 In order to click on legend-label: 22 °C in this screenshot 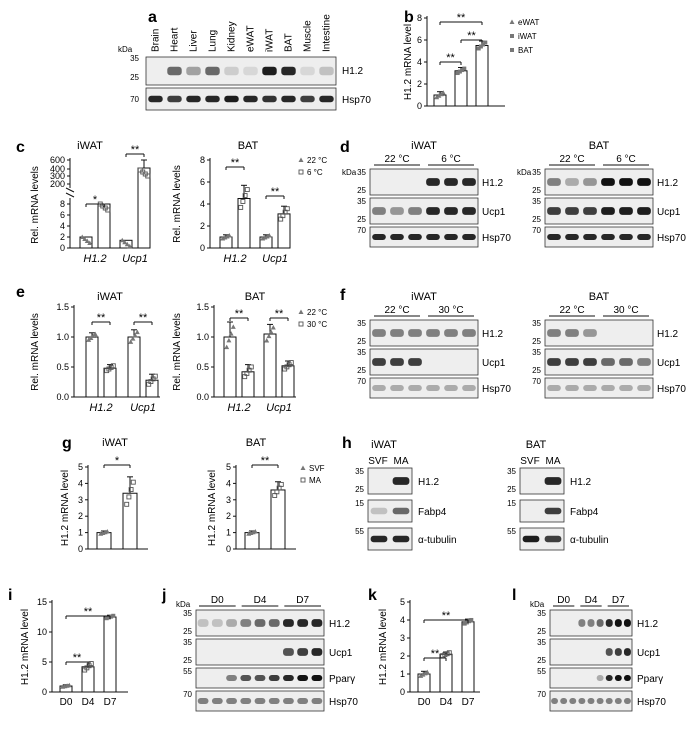, I will do `click(317, 312)`.